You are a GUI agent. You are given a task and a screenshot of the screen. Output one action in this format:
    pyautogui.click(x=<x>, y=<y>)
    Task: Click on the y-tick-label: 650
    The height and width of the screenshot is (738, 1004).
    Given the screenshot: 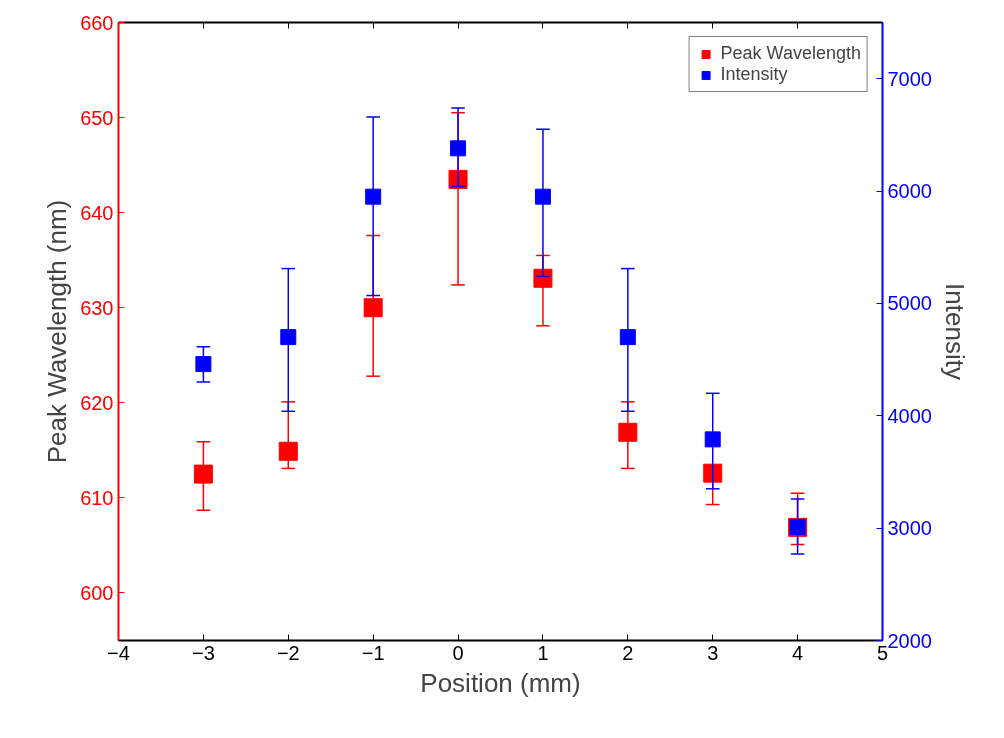 What is the action you would take?
    pyautogui.click(x=97, y=117)
    